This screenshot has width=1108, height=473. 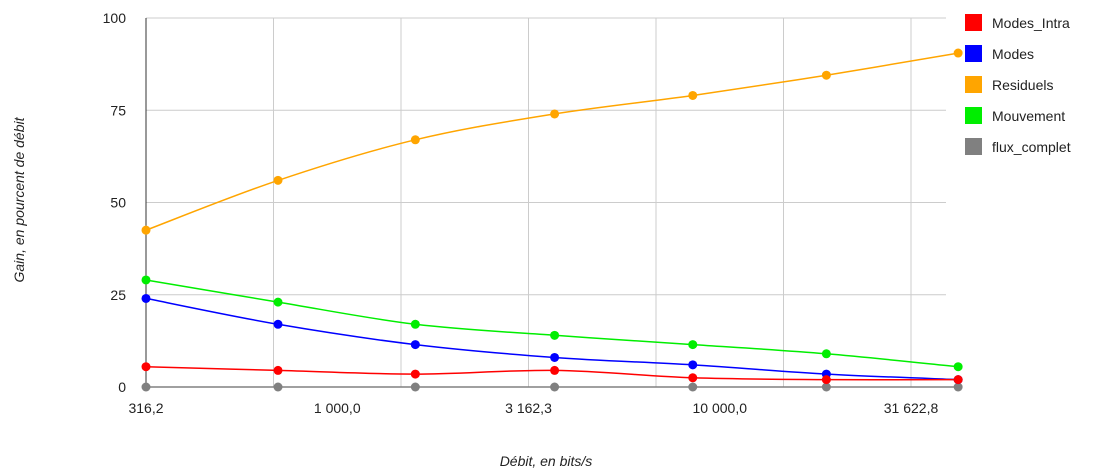 I want to click on y-tick-label: 0, so click(x=122, y=387).